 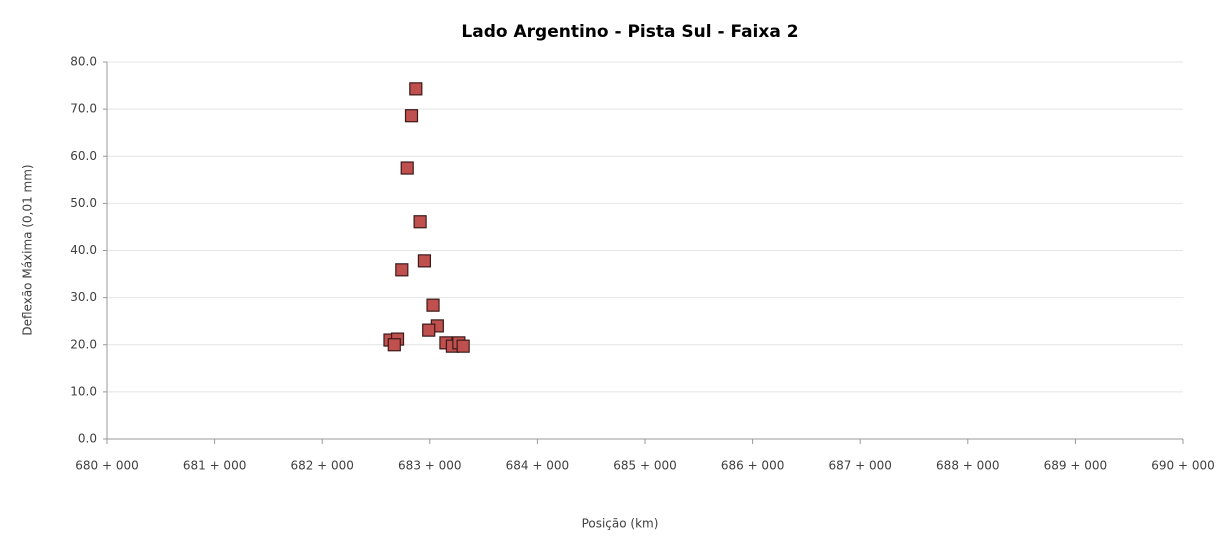 I want to click on y-tick-label: 0.0, so click(x=87, y=439).